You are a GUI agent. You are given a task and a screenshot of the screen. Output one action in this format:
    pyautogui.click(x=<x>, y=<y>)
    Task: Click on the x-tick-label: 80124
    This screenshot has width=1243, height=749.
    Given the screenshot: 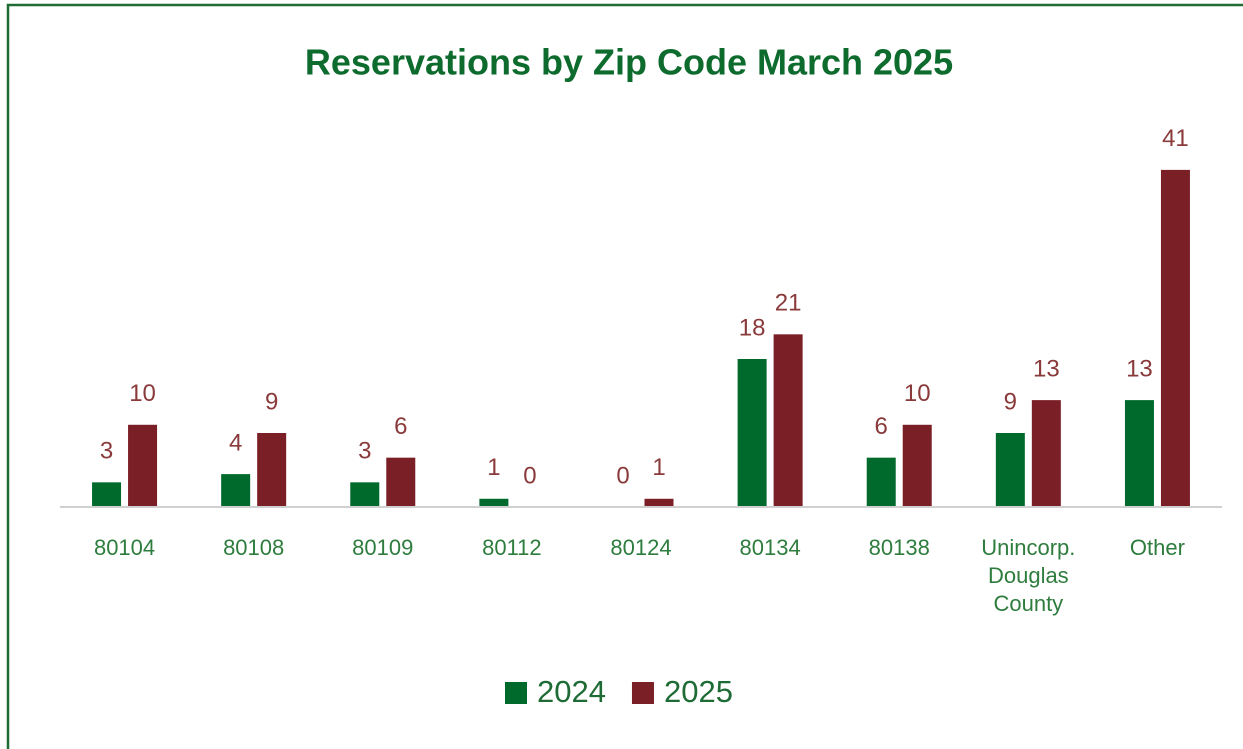 What is the action you would take?
    pyautogui.click(x=641, y=547)
    